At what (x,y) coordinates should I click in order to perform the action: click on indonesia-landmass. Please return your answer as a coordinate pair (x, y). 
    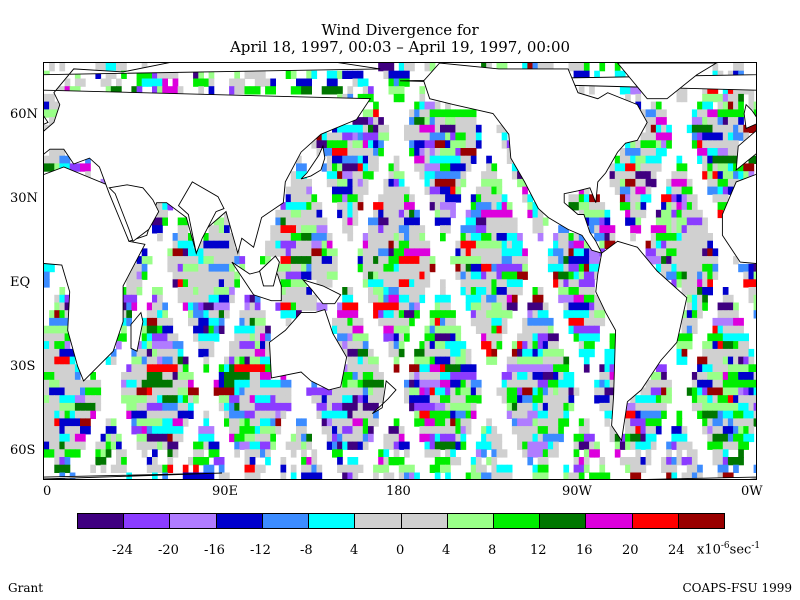
    Looking at the image, I should click on (256, 281).